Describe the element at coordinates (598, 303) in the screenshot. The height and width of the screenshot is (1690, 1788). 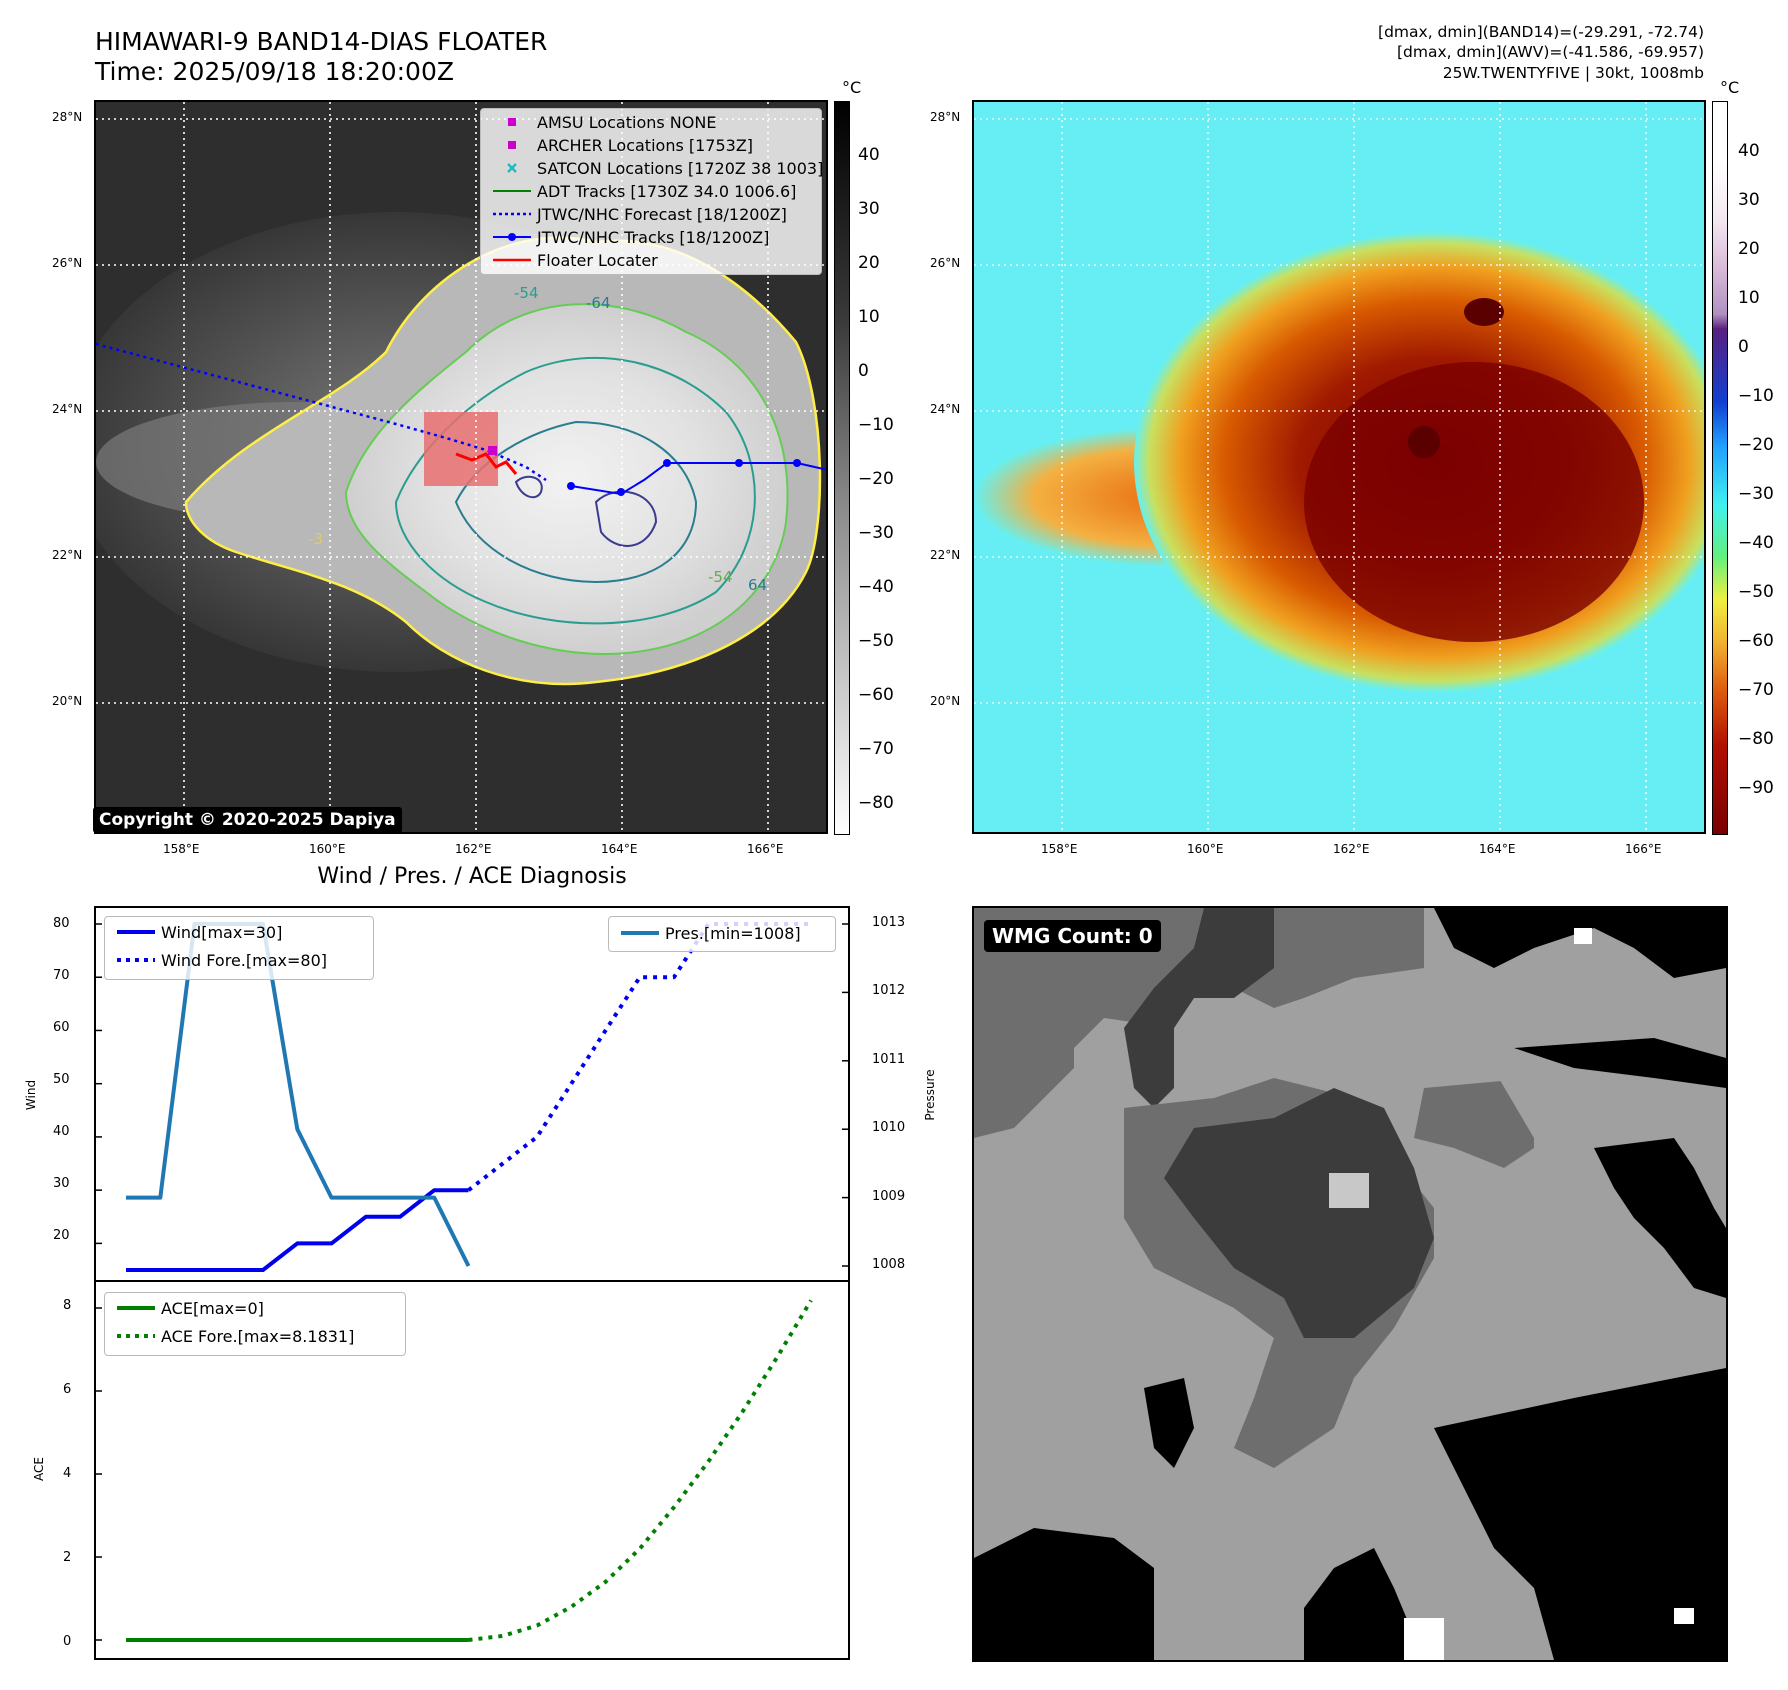
I see `contour-label: -64` at that location.